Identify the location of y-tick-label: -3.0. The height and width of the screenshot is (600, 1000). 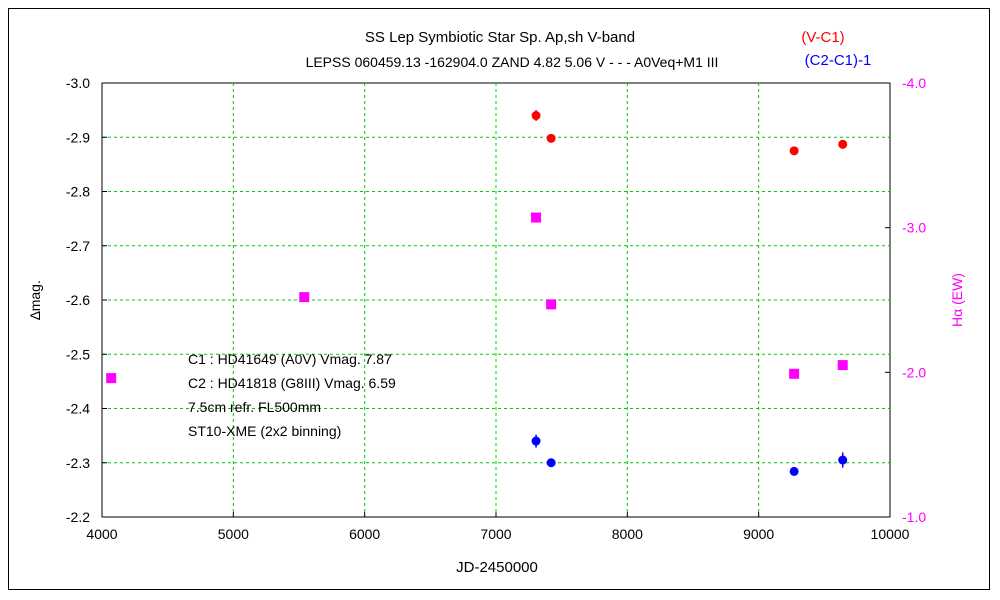
(78, 83).